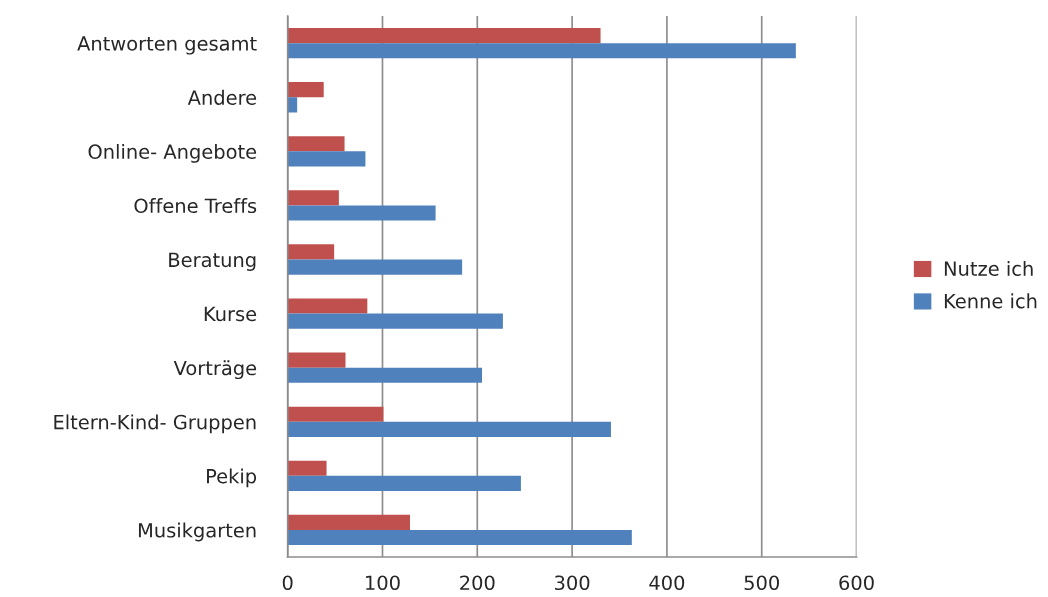 This screenshot has height=597, width=1048. Describe the element at coordinates (155, 424) in the screenshot. I see `y-tick-label: Eltern-Kind- Gruppen` at that location.